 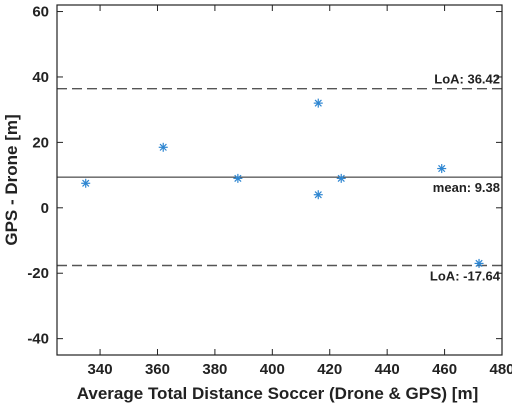 I want to click on x-tick-label: 420, so click(x=329, y=369).